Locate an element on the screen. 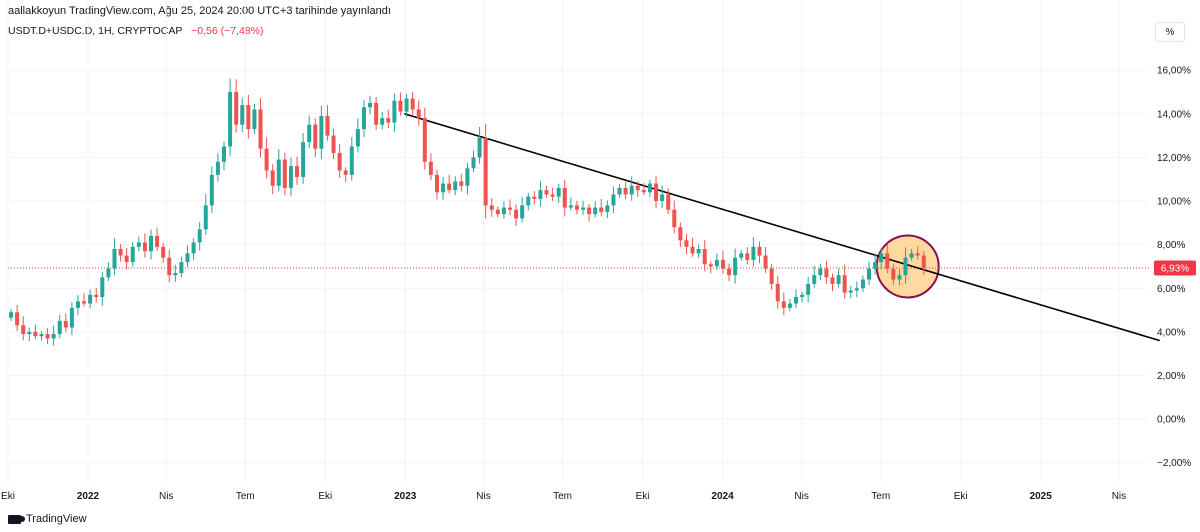 The width and height of the screenshot is (1200, 532). y-tick-label: 8,00% is located at coordinates (1171, 245).